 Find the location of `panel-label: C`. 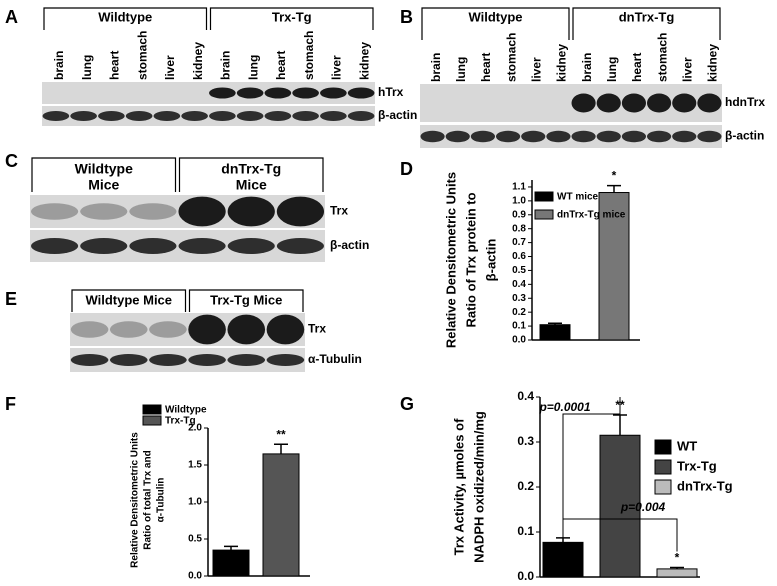

panel-label: C is located at coordinates (11, 161).